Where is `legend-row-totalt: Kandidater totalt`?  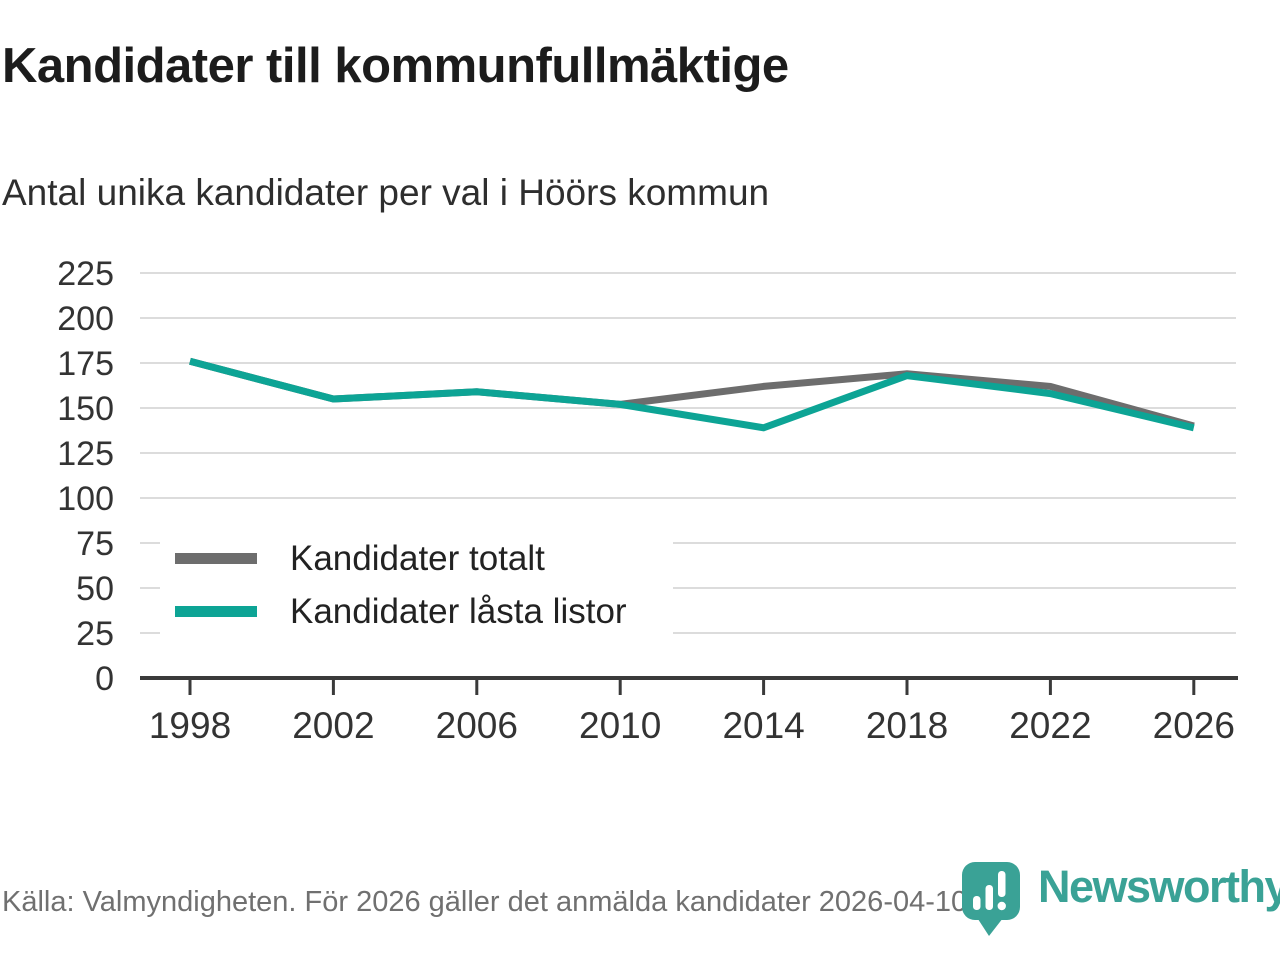 legend-row-totalt: Kandidater totalt is located at coordinates (401, 558).